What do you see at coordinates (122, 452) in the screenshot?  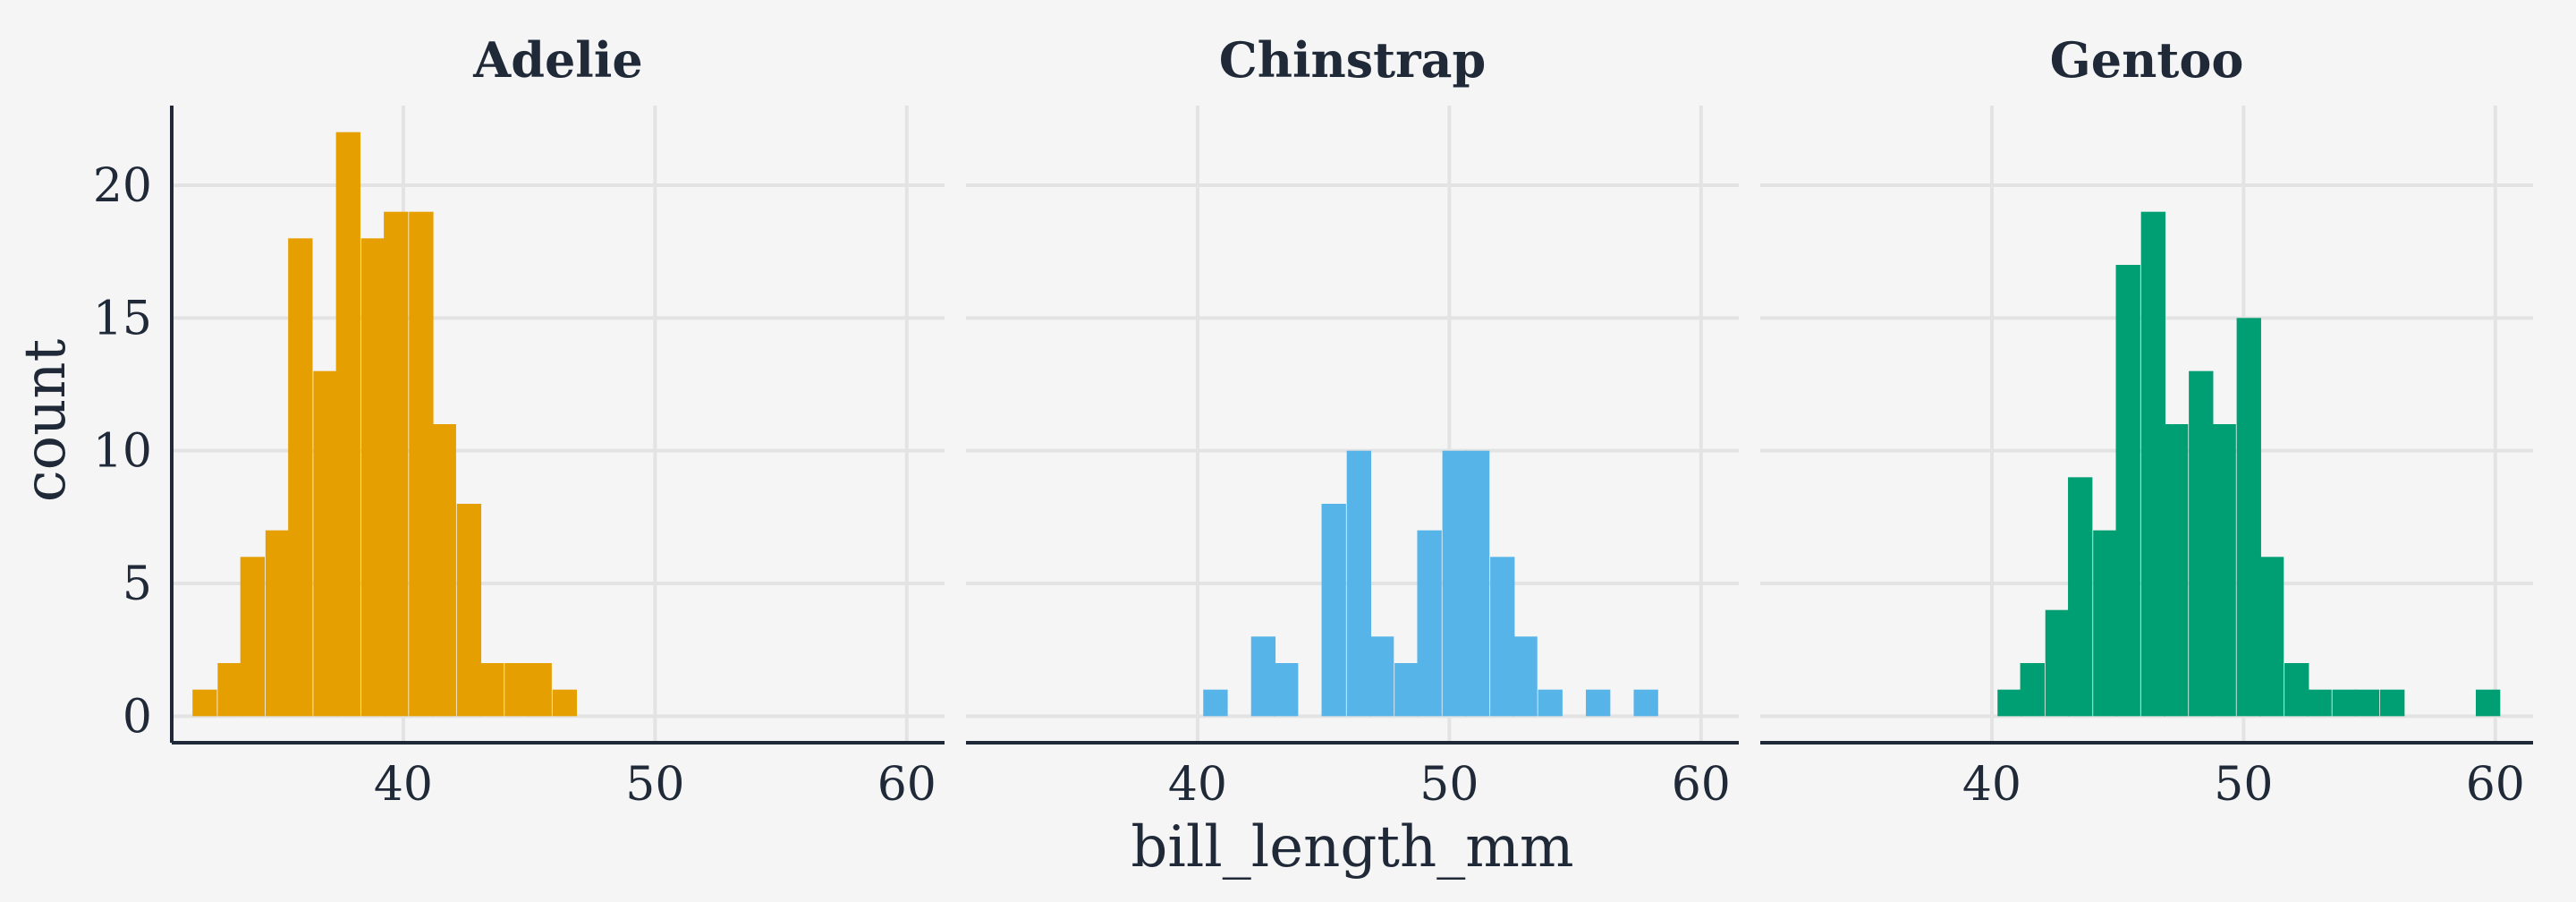 I see `y-tick-label: 10` at bounding box center [122, 452].